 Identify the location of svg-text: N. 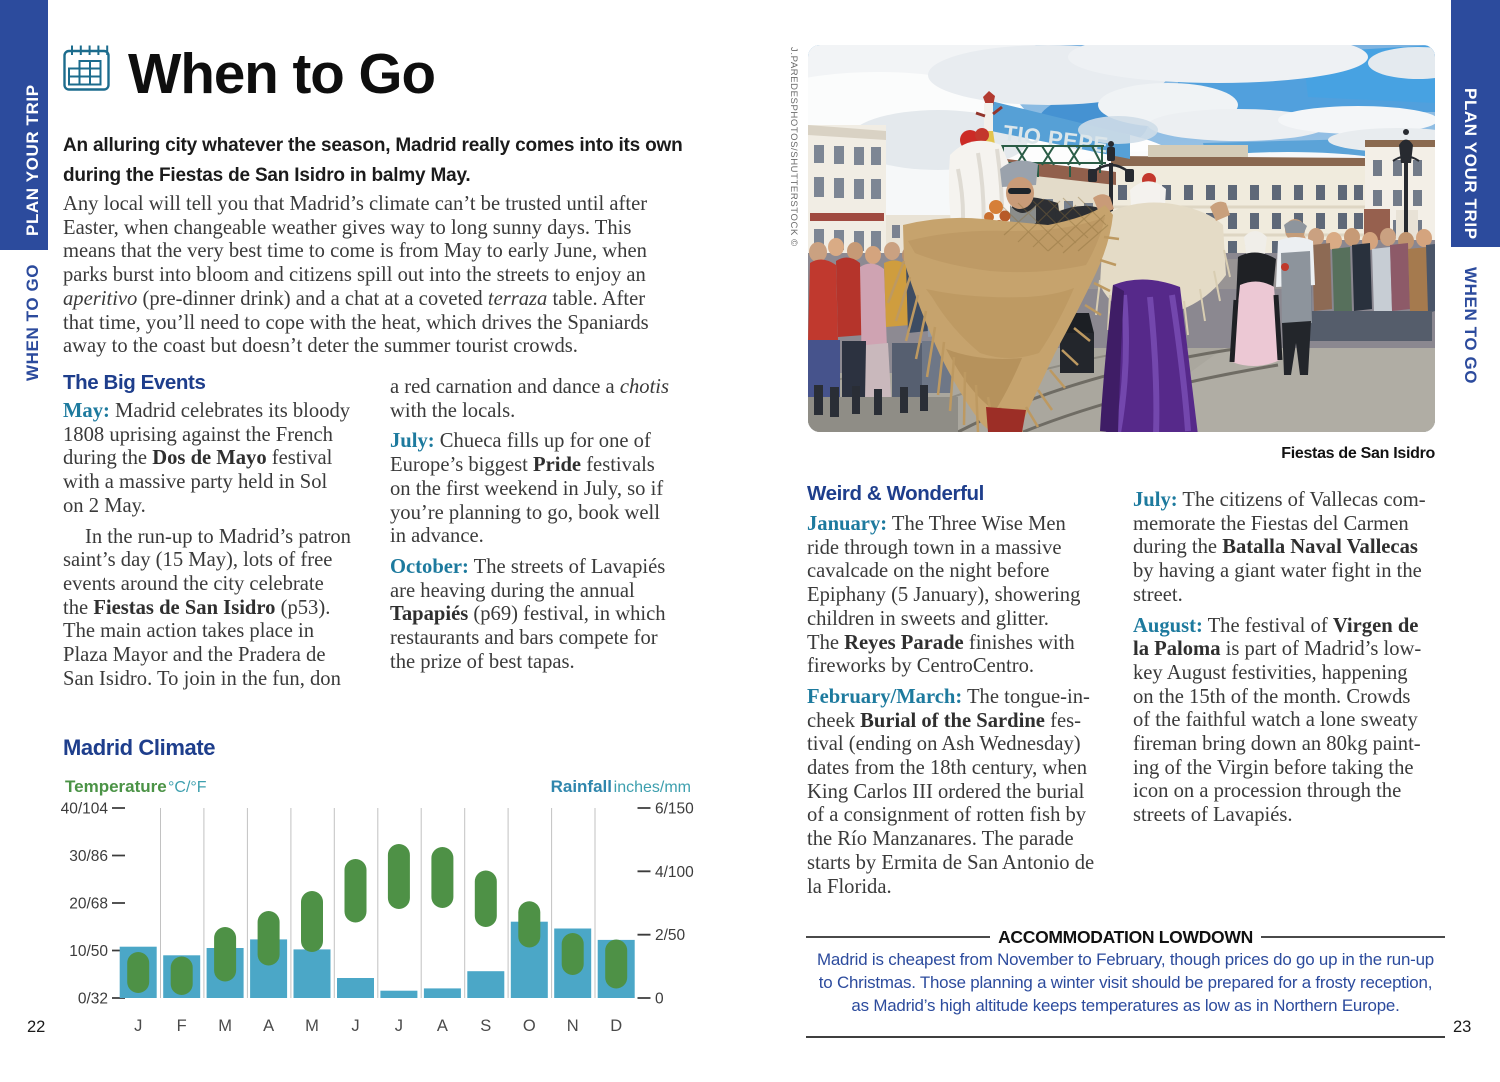
(573, 1026).